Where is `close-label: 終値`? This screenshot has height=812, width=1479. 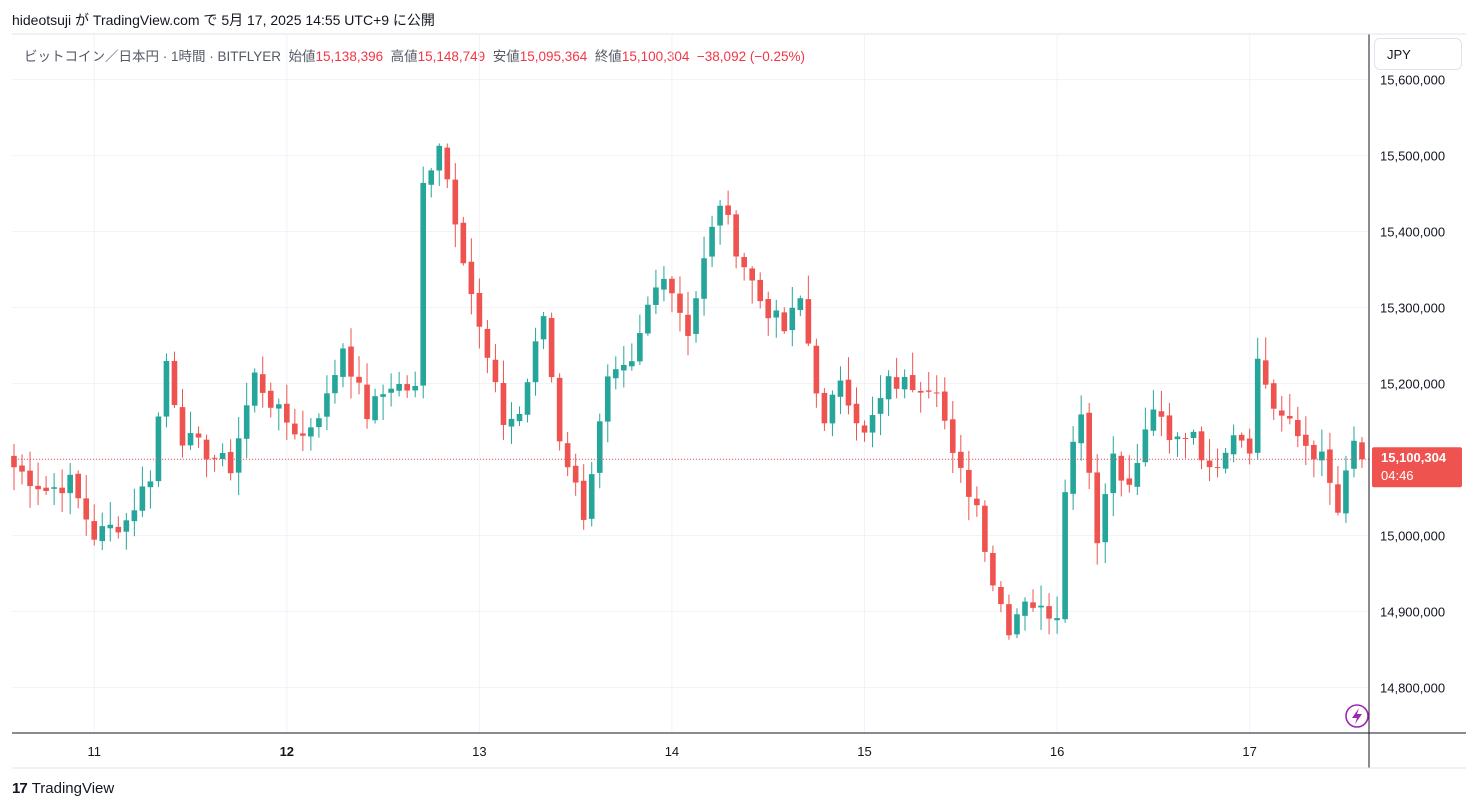
close-label: 終値 is located at coordinates (608, 56).